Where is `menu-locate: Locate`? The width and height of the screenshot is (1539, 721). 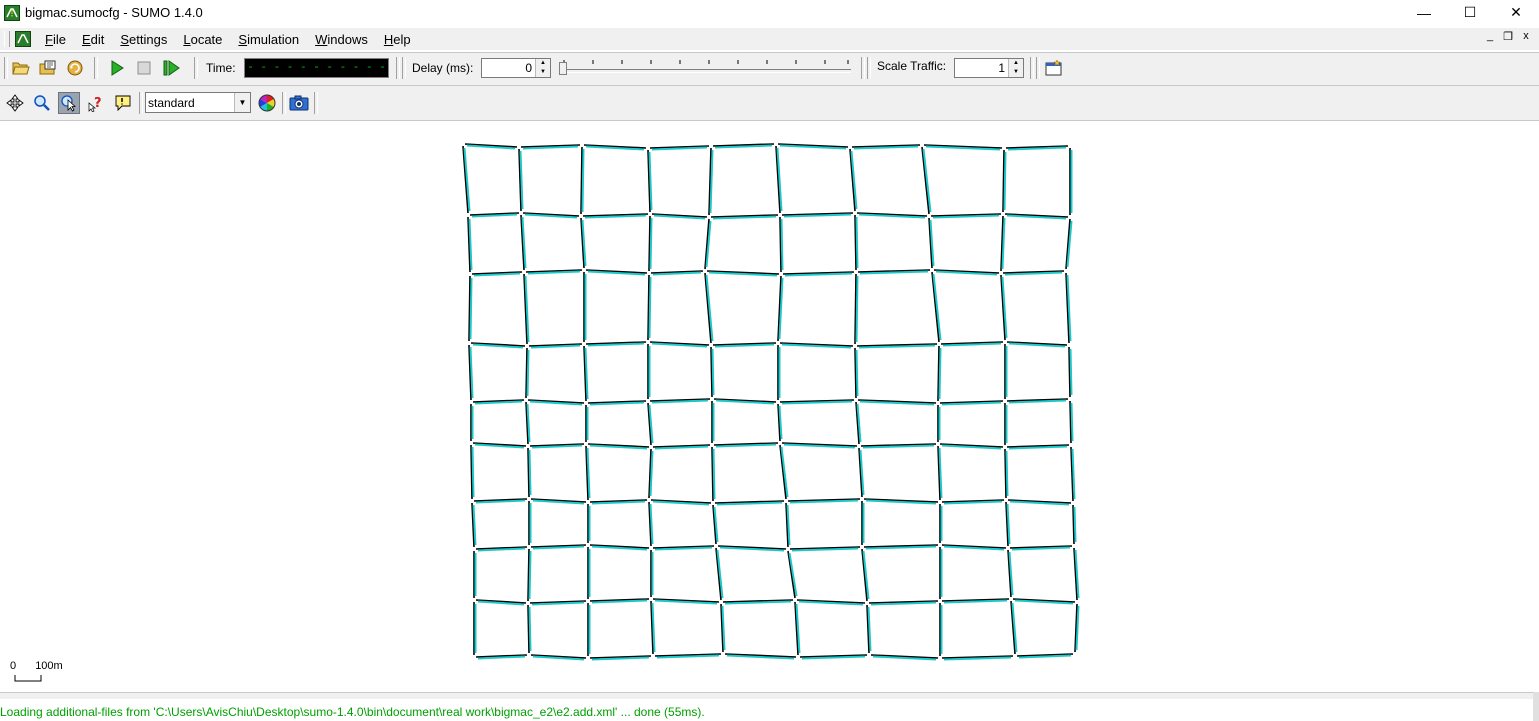 menu-locate: Locate is located at coordinates (203, 39).